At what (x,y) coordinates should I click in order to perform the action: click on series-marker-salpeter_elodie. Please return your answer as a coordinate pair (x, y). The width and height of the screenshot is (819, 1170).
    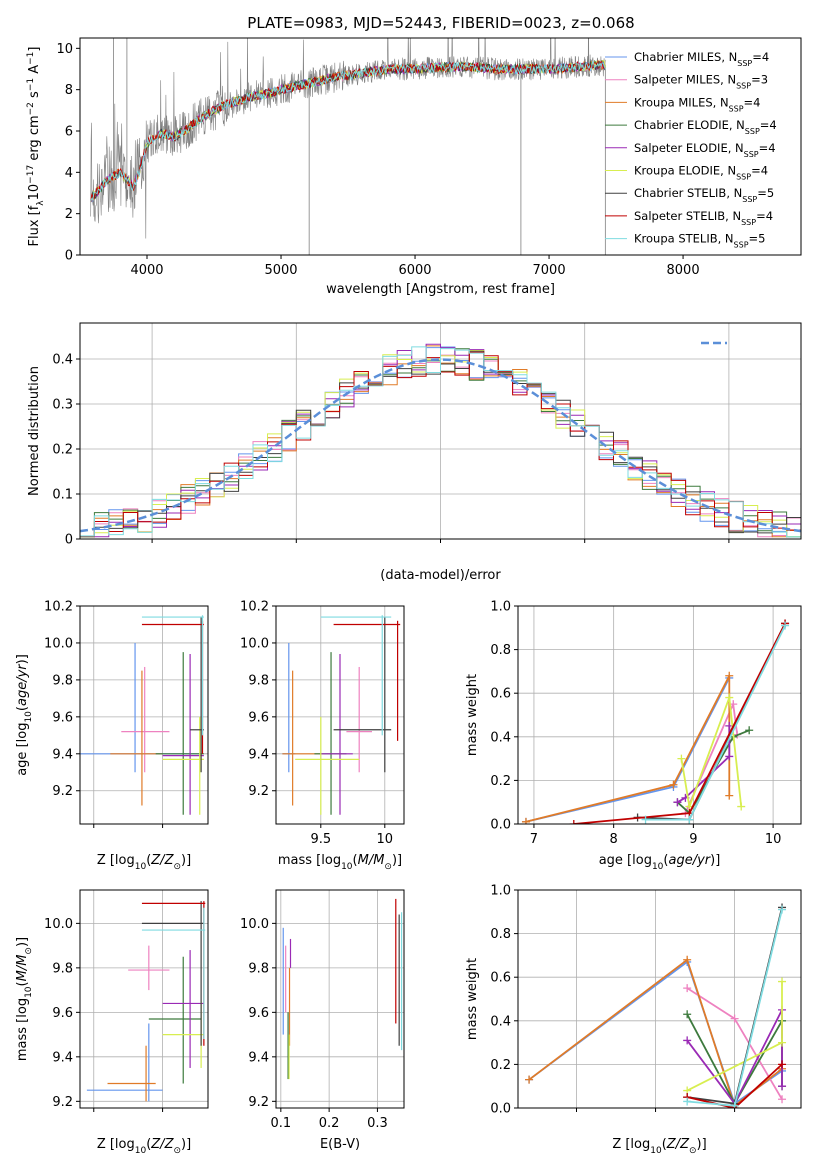
    Looking at the image, I should click on (677, 802).